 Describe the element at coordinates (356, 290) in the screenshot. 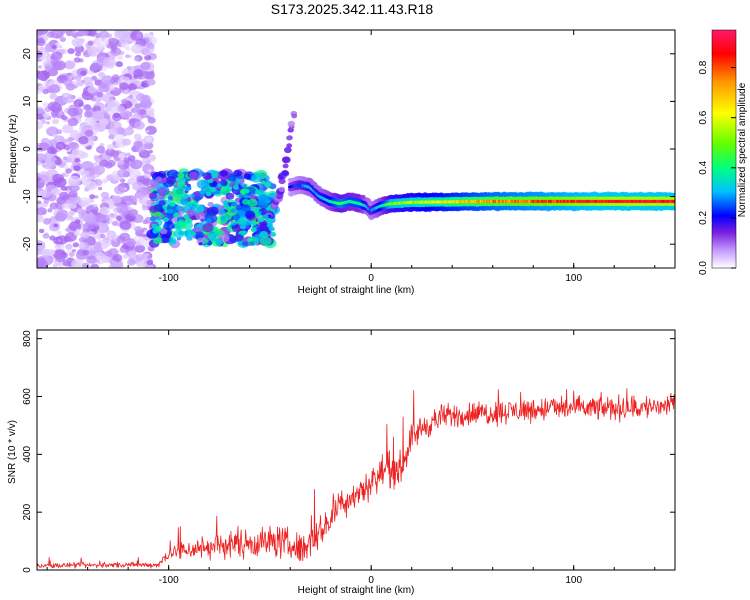

I see `spectrogram-xlabel: Height of straight line (km)` at that location.